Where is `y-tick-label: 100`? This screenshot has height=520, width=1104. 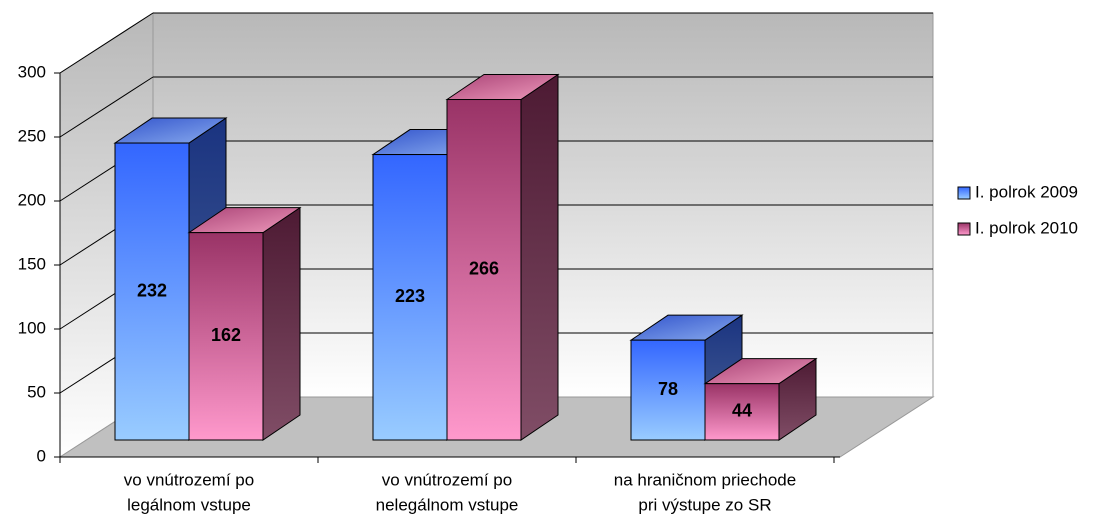
y-tick-label: 100 is located at coordinates (32, 327).